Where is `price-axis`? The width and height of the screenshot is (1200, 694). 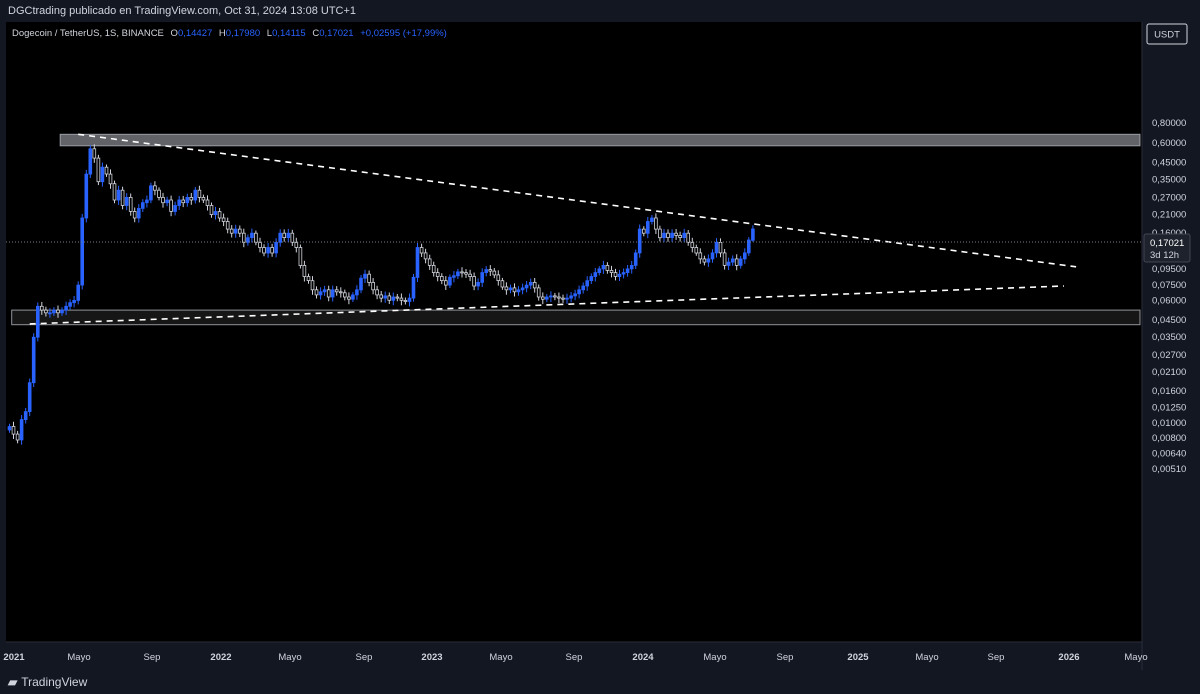 price-axis is located at coordinates (1171, 346).